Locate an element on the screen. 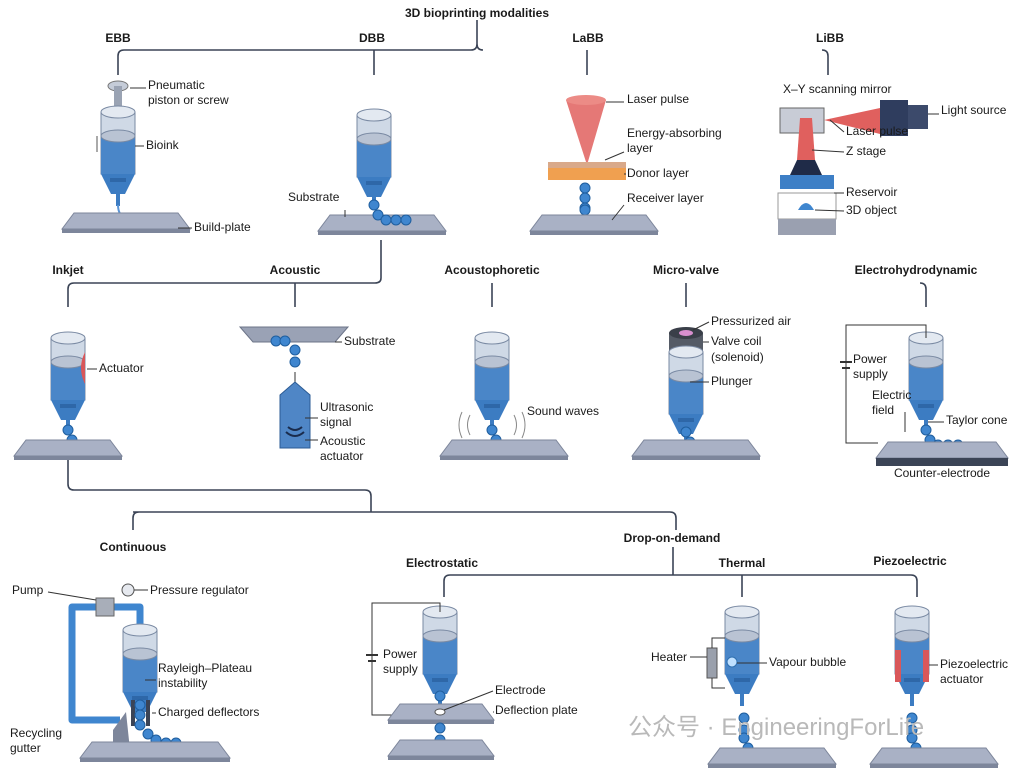 This screenshot has width=1028, height=768. donor-layer is located at coordinates (587, 174).